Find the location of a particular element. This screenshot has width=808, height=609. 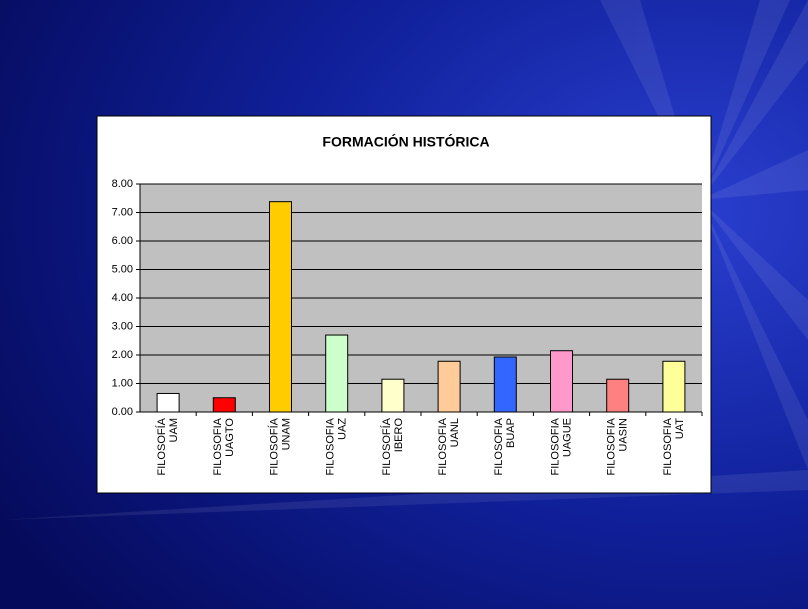

x-tick-label-line: BUAP is located at coordinates (511, 433).